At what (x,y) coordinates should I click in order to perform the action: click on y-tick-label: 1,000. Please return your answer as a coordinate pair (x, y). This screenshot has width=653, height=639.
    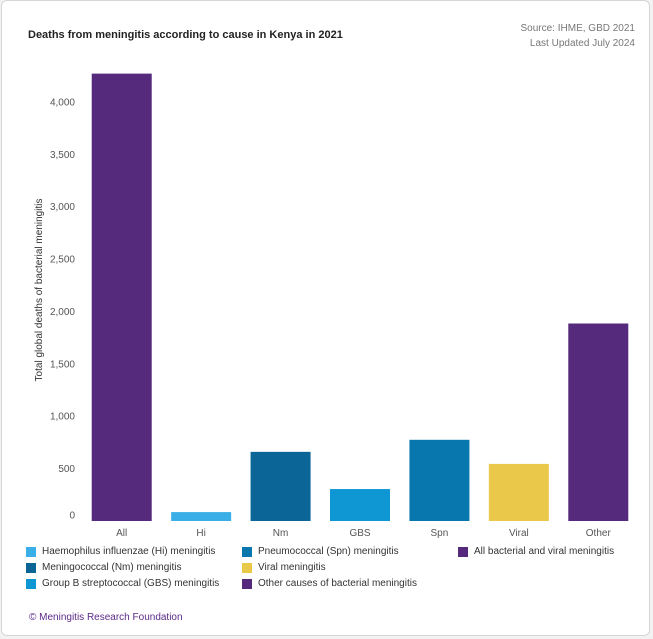
    Looking at the image, I should click on (62, 417).